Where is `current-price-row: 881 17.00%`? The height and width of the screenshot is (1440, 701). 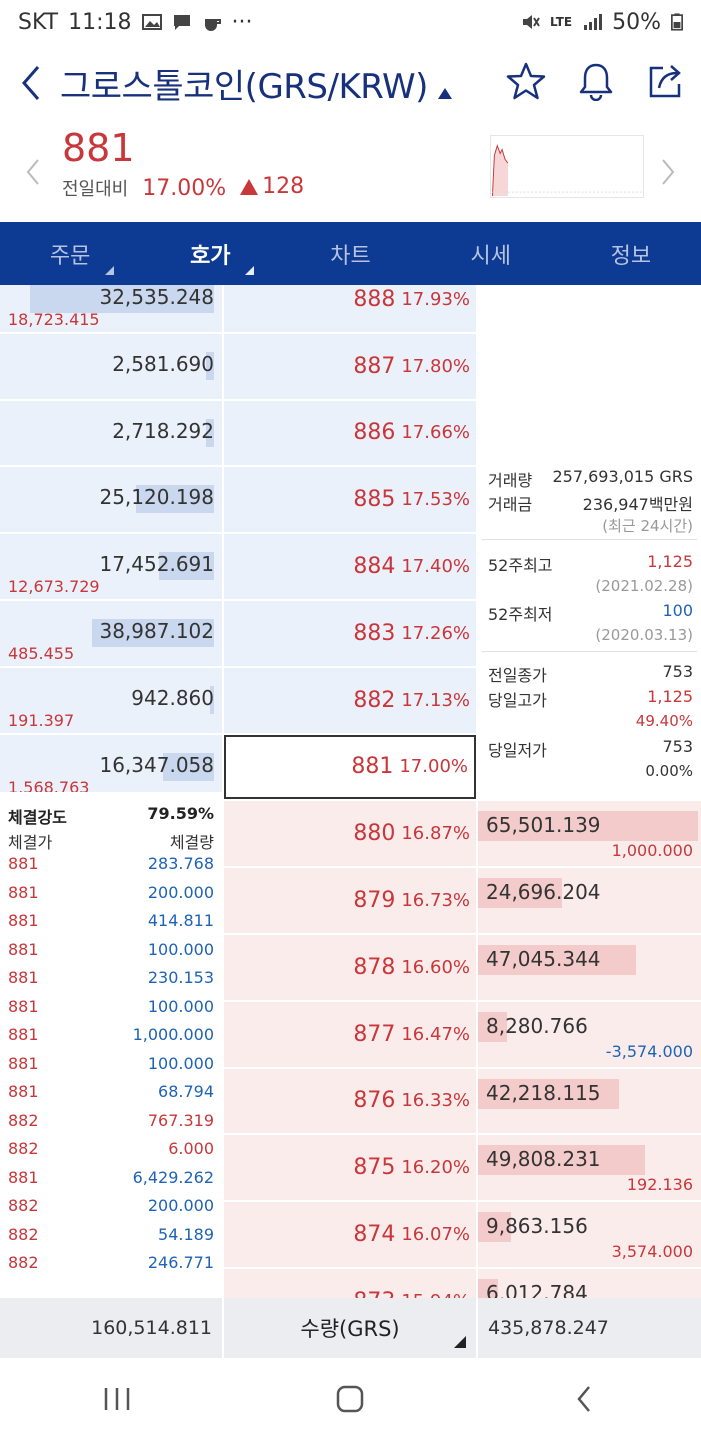 current-price-row: 881 17.00% is located at coordinates (350, 767).